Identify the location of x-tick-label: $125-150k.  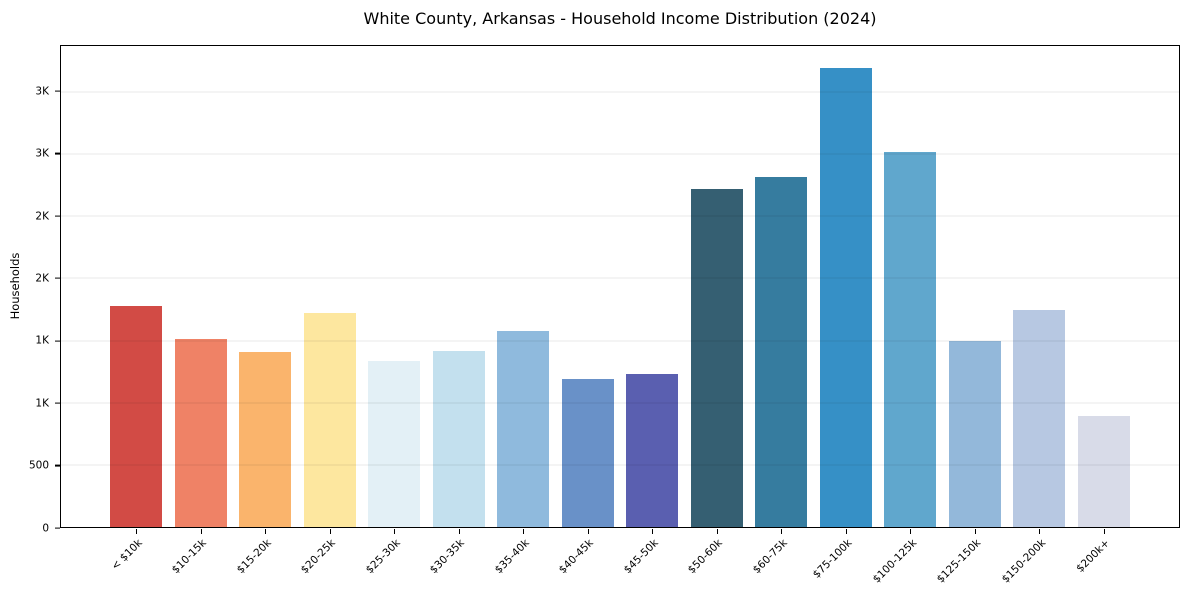
(959, 561).